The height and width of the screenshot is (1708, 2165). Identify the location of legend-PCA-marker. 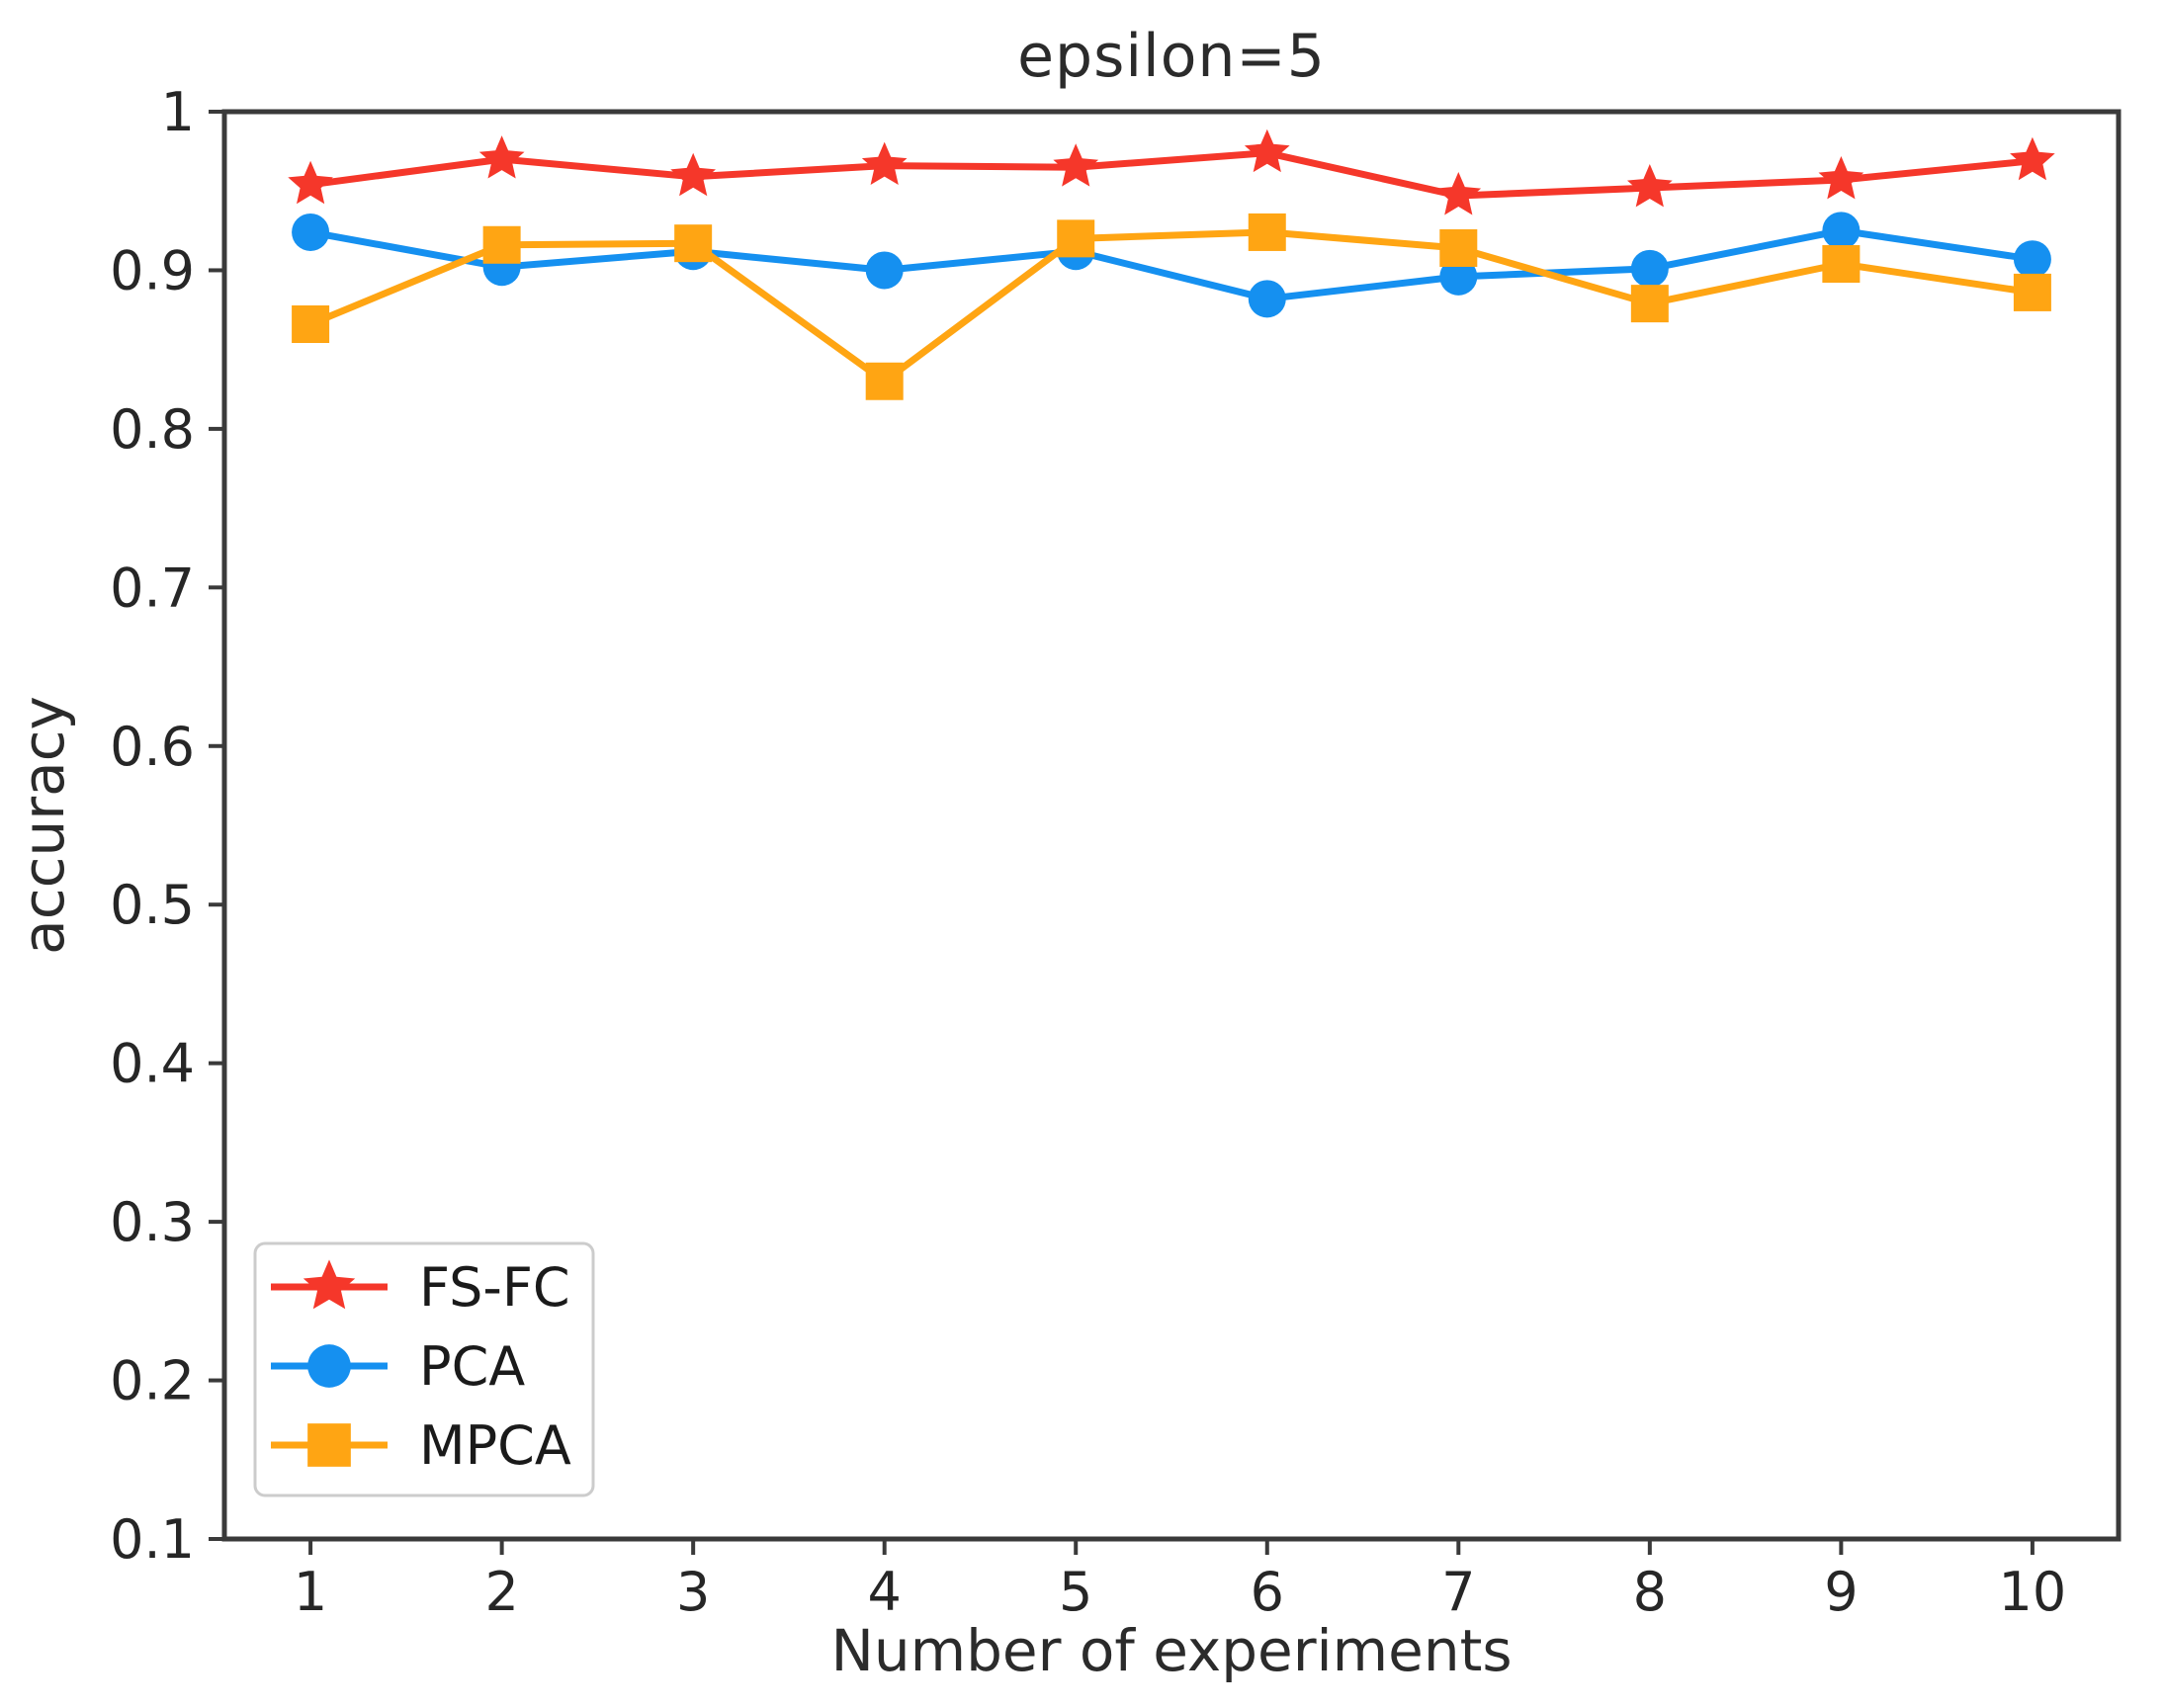
(329, 1366).